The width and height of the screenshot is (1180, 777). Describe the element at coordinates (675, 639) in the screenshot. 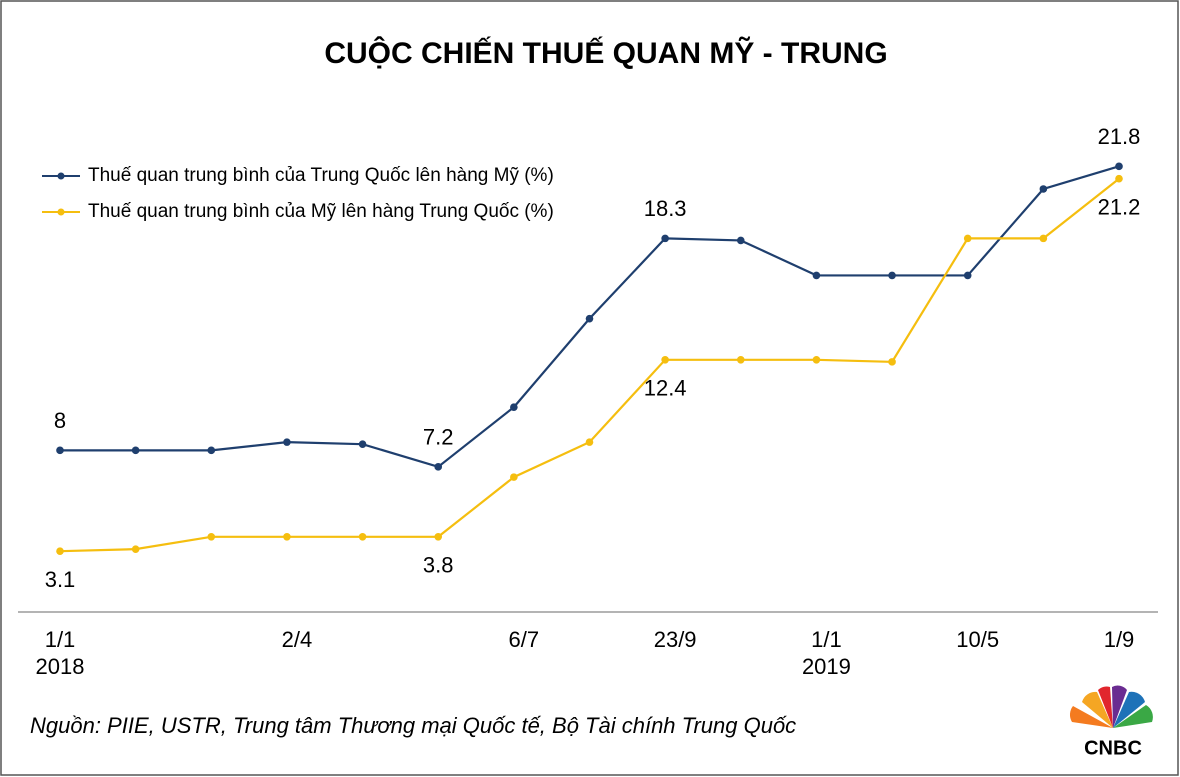

I see `x-tick-label: 23/9` at that location.